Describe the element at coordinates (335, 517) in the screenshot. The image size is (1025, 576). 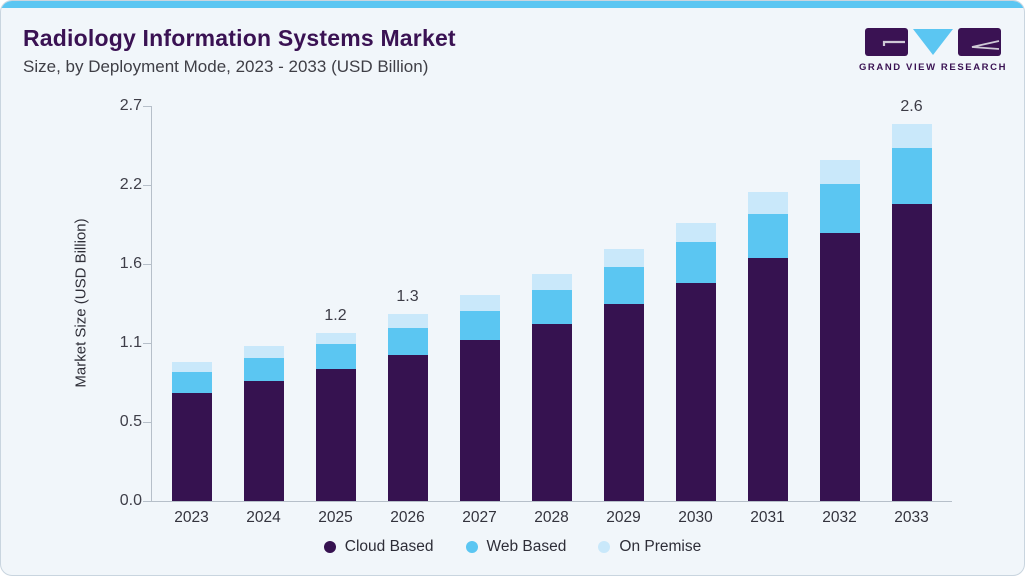
I see `x-axis-tick-label-2025: 2025` at that location.